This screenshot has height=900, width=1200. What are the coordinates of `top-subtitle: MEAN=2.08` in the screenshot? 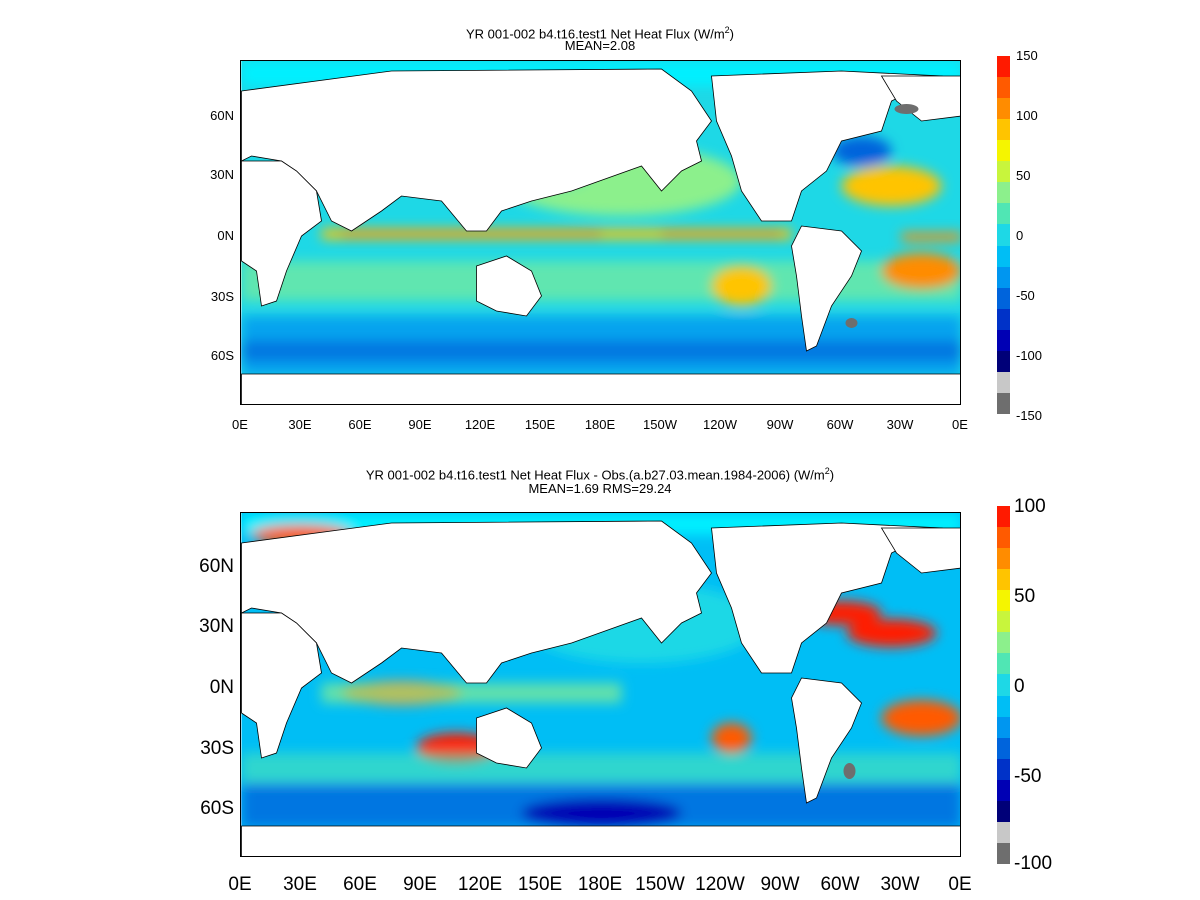 It's located at (600, 45).